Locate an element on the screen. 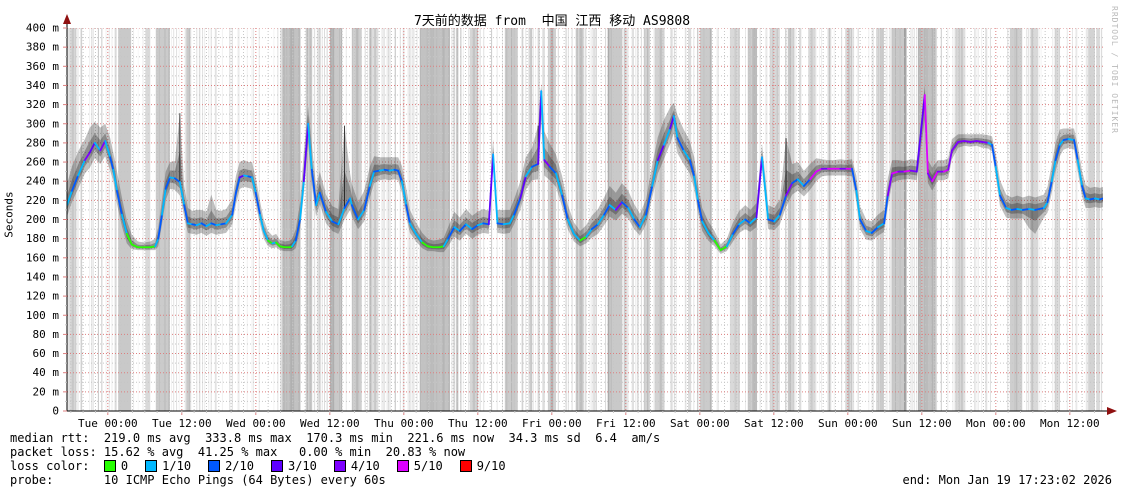  svg-text: 60 m is located at coordinates (46, 353).